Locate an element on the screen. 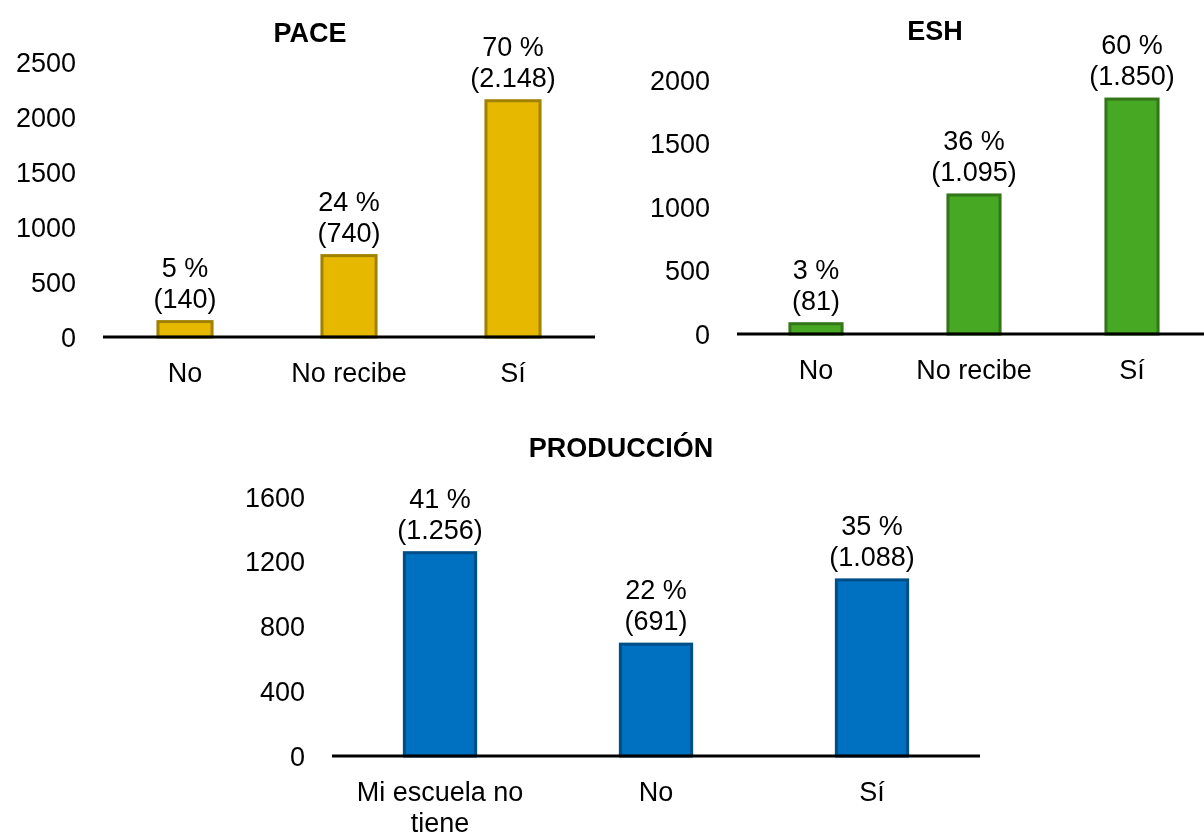 This screenshot has height=836, width=1204. chart-title: PACE is located at coordinates (310, 33).